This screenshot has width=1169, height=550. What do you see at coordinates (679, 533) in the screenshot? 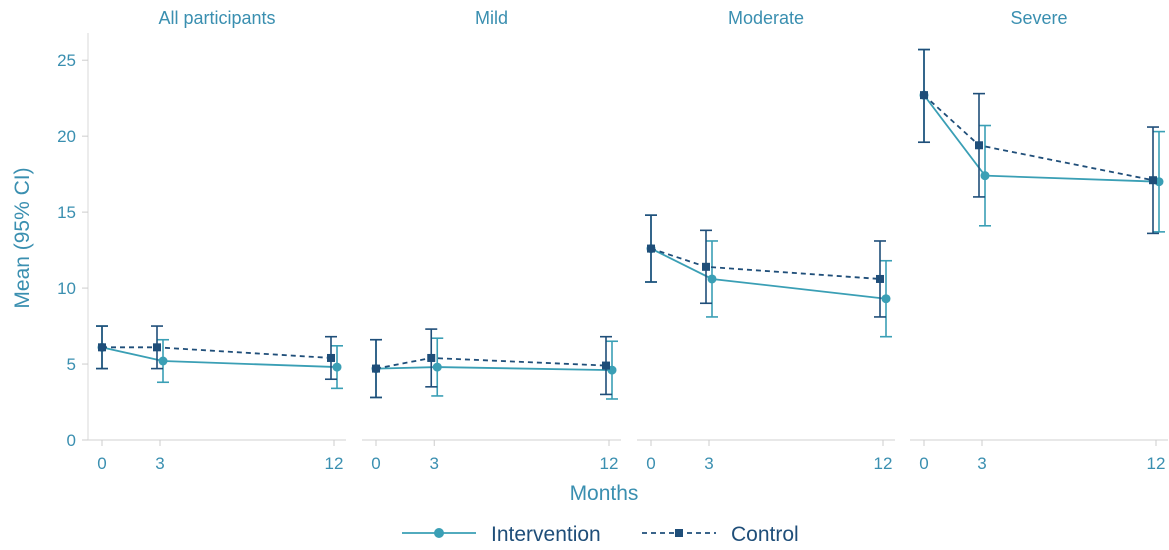
I see `legend-control-marker` at bounding box center [679, 533].